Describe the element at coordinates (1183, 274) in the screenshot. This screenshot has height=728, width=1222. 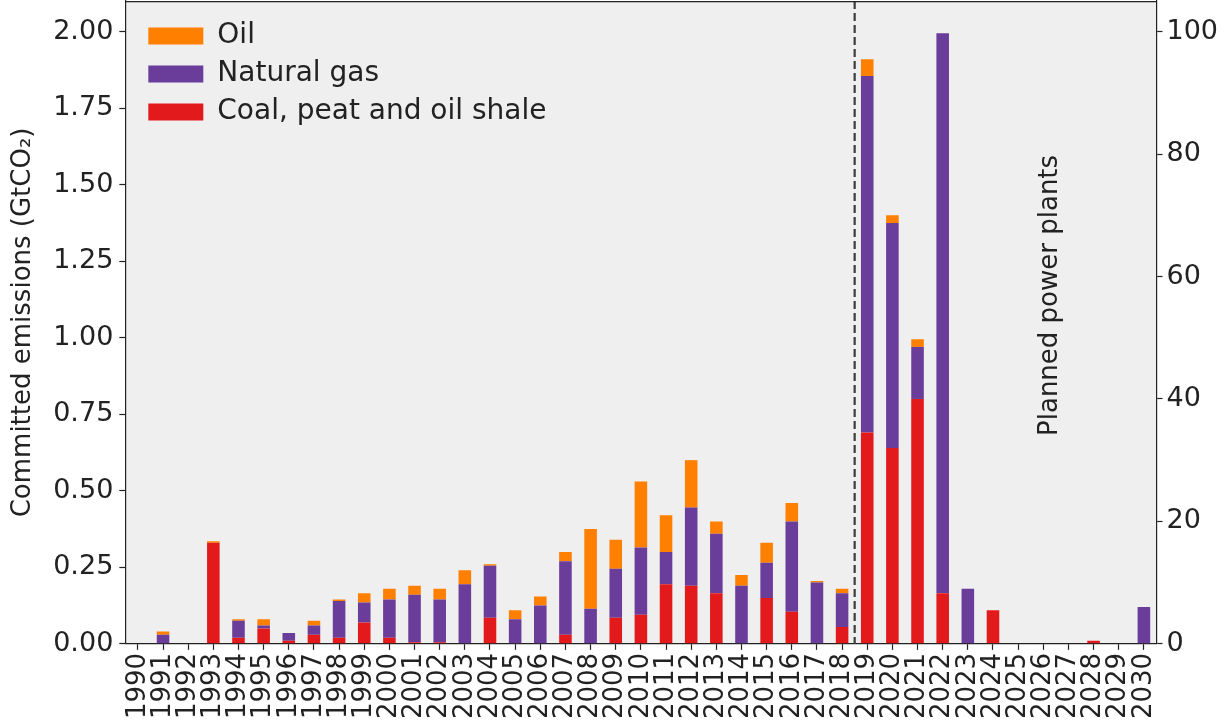
I see `y2-tick-label: 60` at that location.